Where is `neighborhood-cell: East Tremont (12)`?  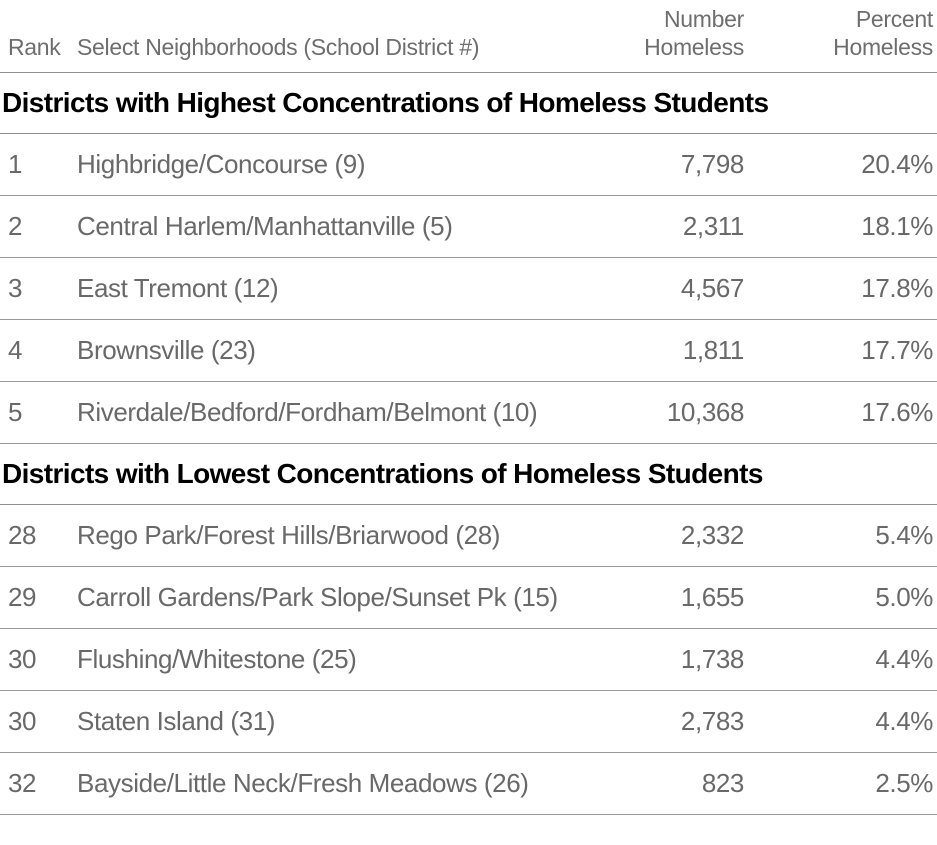
neighborhood-cell: East Tremont (12) is located at coordinates (178, 288).